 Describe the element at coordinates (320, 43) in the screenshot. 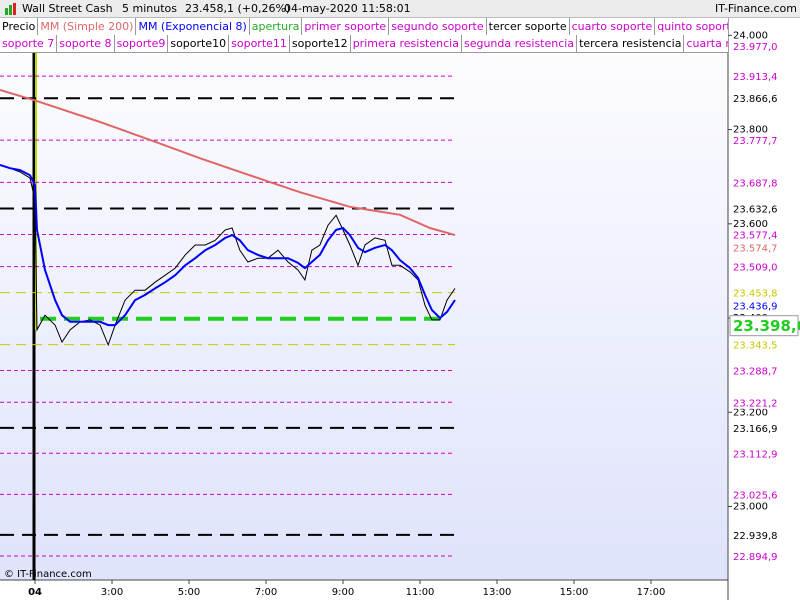

I see `legend-item: soporte12` at that location.